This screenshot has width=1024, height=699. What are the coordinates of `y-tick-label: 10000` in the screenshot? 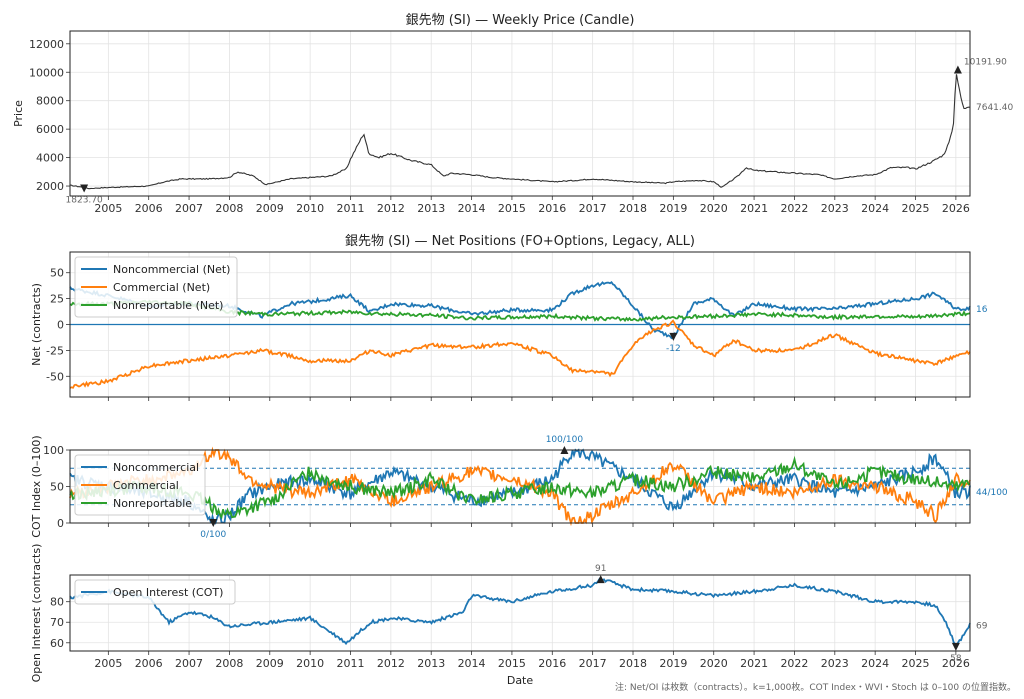 It's located at (46, 72).